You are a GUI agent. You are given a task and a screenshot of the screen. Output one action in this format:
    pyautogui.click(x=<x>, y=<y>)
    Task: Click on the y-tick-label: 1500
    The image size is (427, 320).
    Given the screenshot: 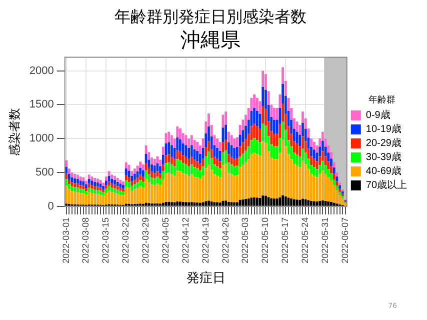 What is the action you would take?
    pyautogui.click(x=41, y=104)
    